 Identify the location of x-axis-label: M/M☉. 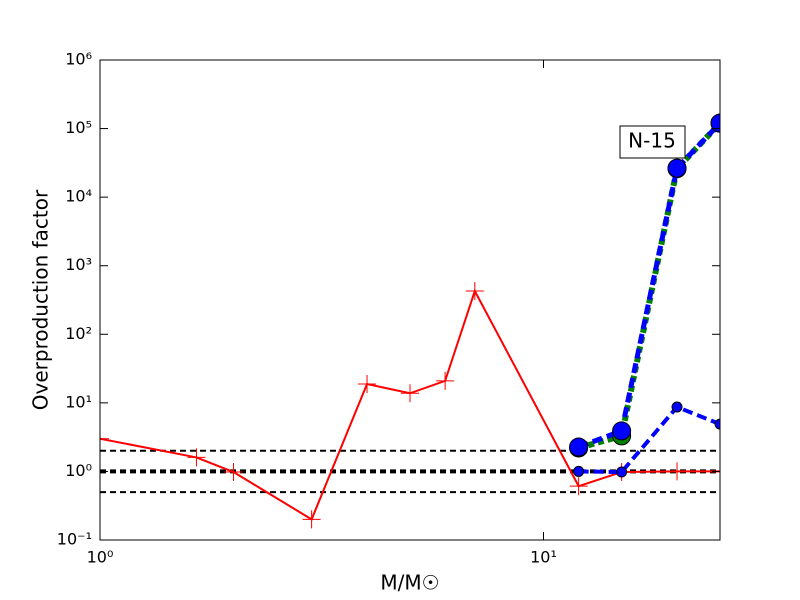
(409, 583).